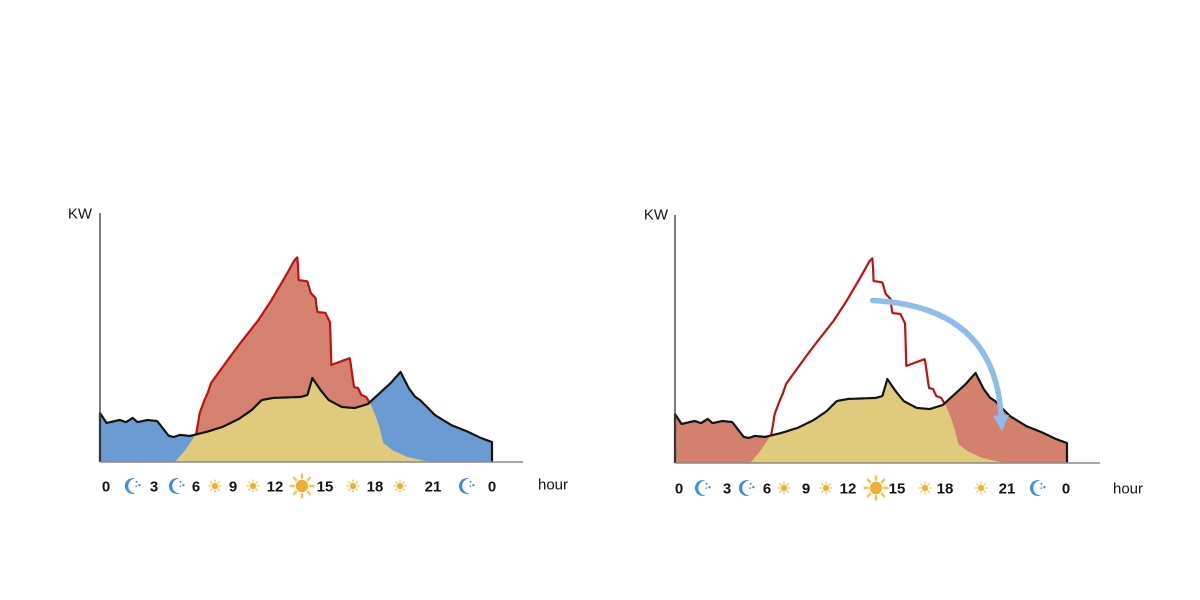  Describe the element at coordinates (553, 485) in the screenshot. I see `x-axis-label-left: hour` at that location.